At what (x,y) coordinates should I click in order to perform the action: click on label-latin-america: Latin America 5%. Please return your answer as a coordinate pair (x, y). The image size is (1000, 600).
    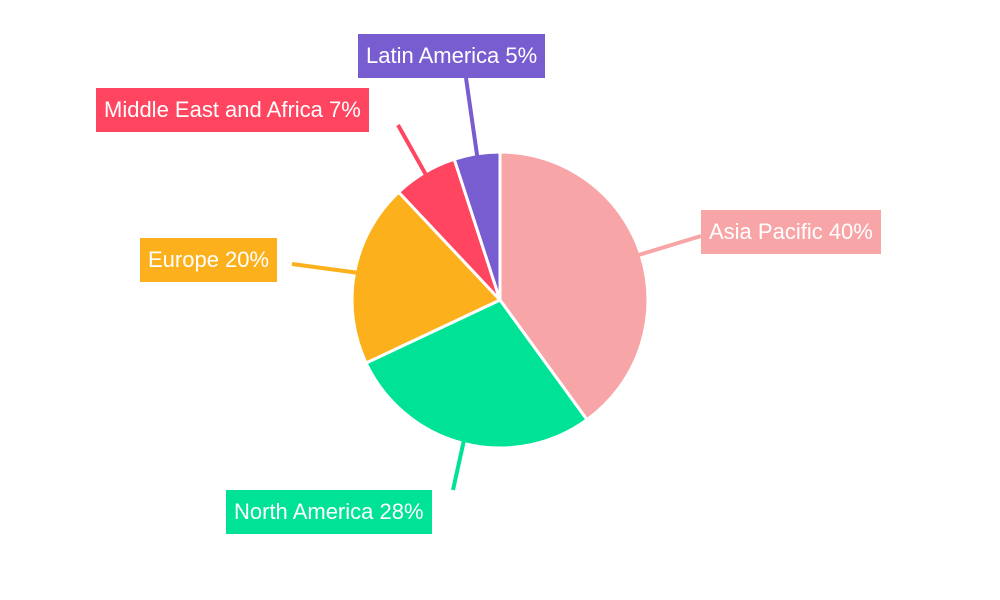
    Looking at the image, I should click on (452, 56).